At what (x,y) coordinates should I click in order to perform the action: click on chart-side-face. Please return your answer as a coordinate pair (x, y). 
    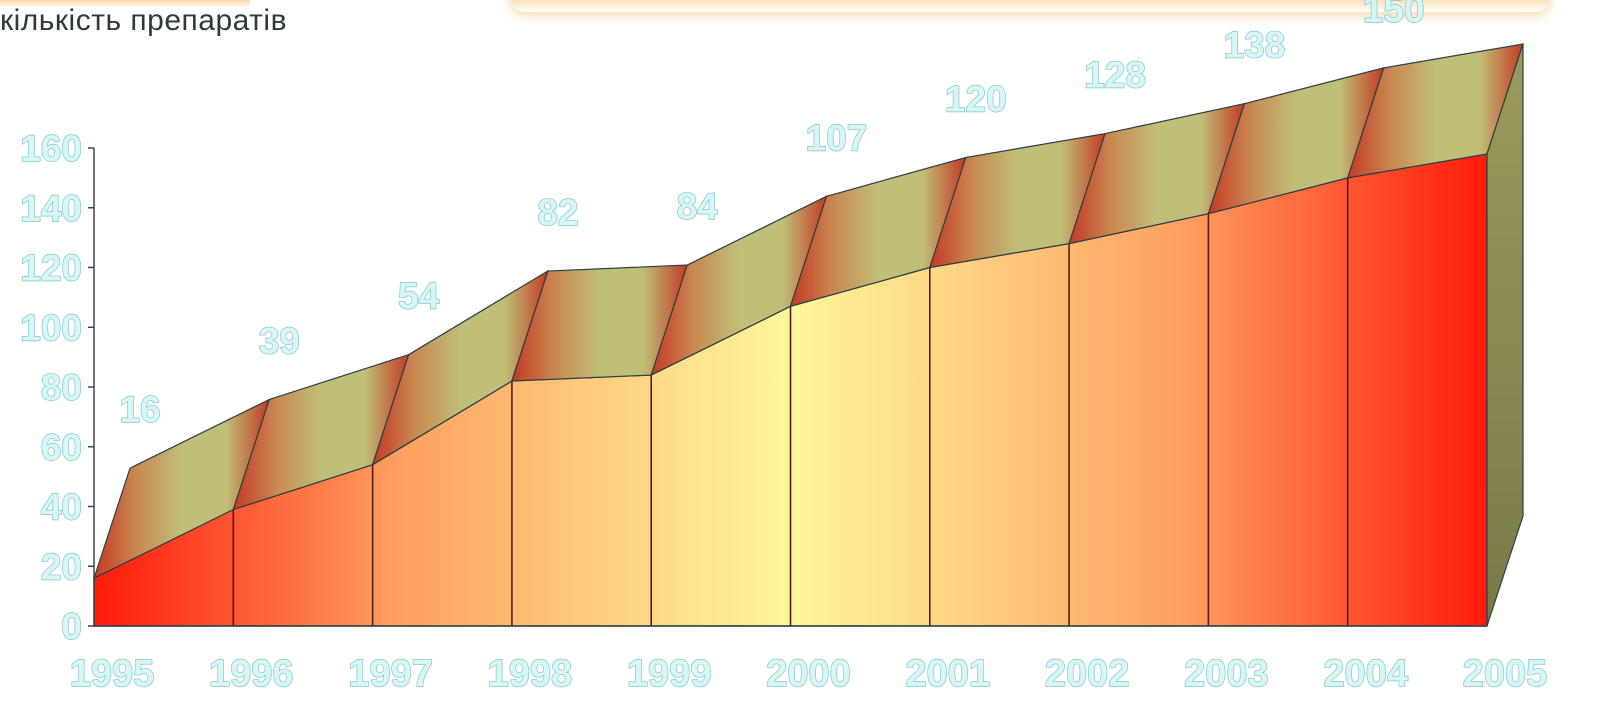
    Looking at the image, I should click on (1505, 335).